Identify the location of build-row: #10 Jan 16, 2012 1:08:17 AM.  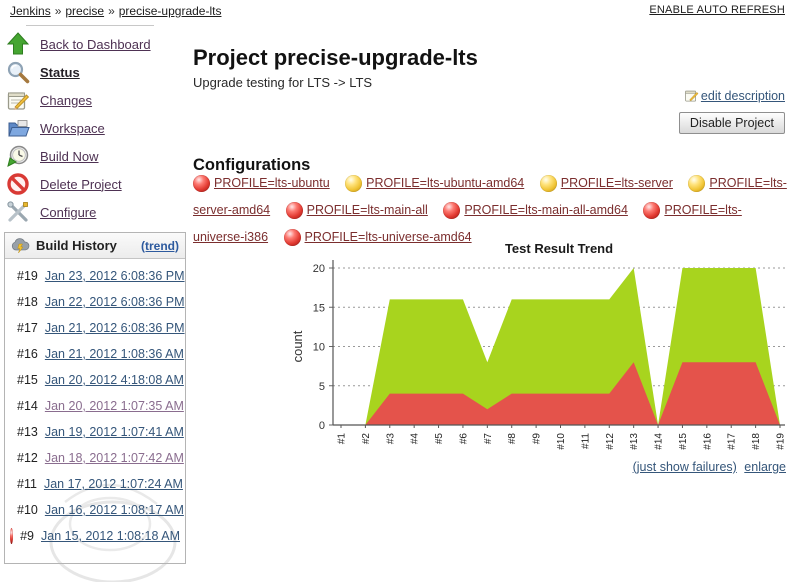
(95, 510).